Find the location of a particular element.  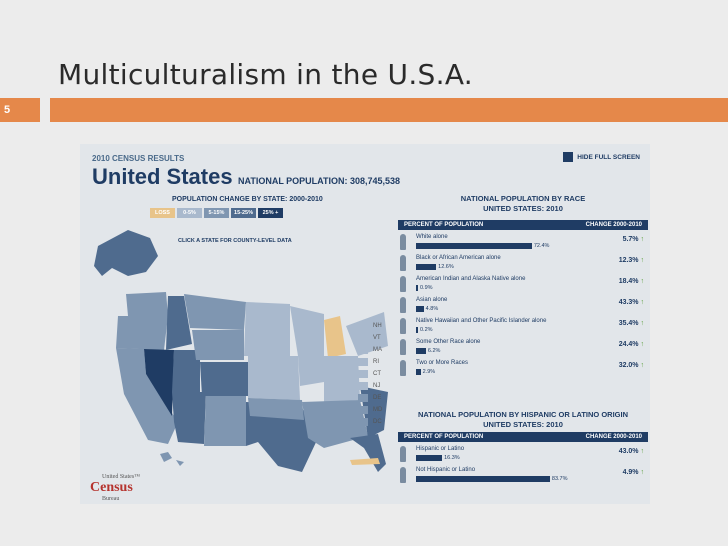

northeast-state-item: DE is located at coordinates (370, 398).